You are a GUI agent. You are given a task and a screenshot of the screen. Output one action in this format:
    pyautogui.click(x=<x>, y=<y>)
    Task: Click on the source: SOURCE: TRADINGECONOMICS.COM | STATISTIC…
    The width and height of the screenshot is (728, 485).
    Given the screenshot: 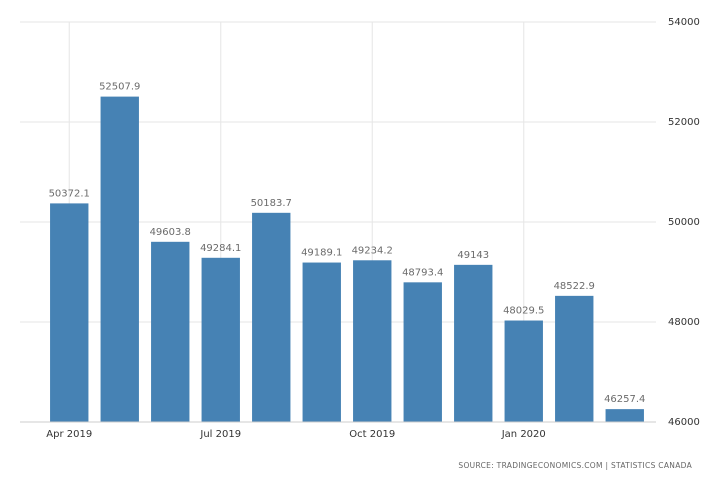 What is the action you would take?
    pyautogui.click(x=575, y=465)
    